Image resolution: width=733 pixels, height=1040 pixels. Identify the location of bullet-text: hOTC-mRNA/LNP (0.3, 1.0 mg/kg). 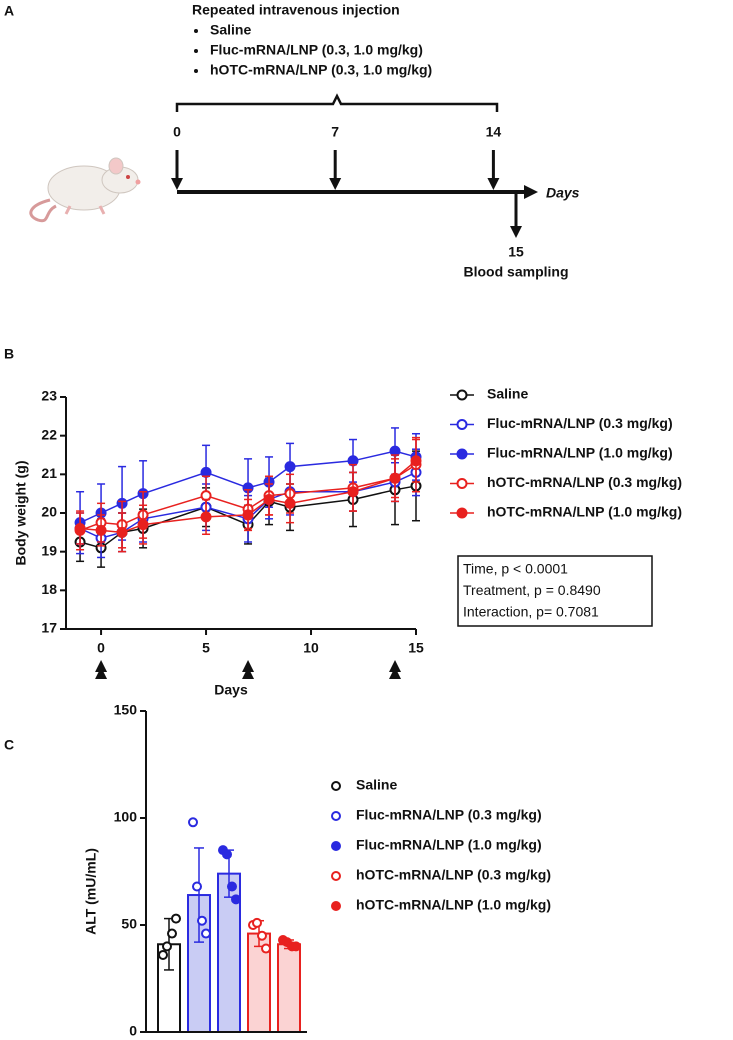
(321, 70).